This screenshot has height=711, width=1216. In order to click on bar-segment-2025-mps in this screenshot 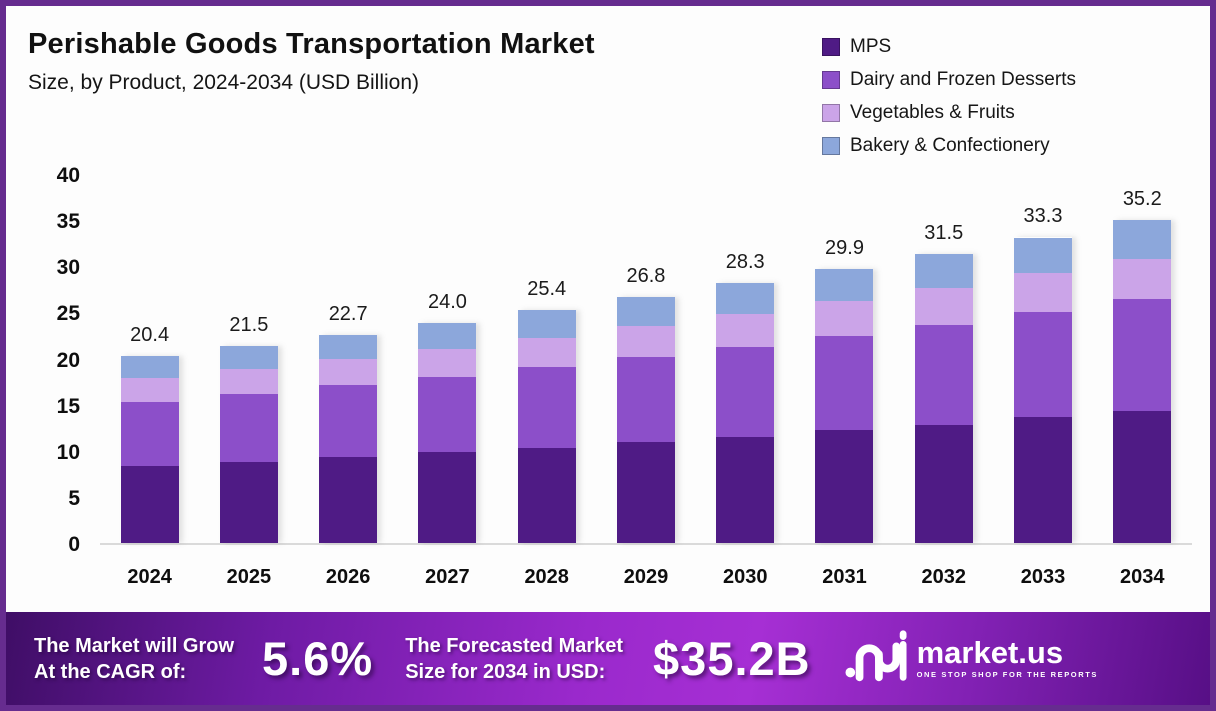, I will do `click(248, 502)`.